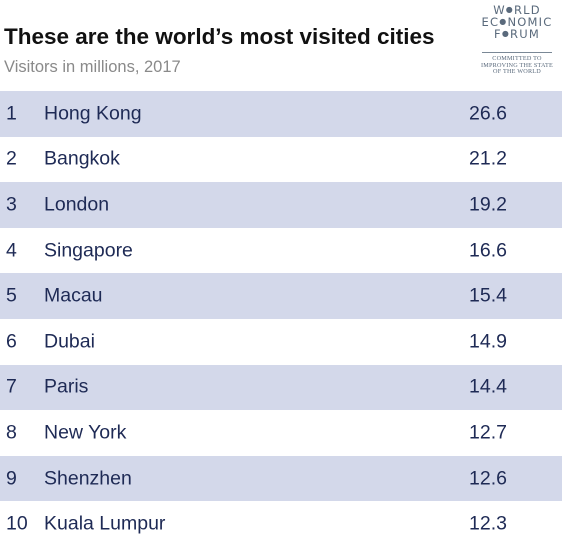 This screenshot has height=547, width=562. I want to click on logo-divider, so click(517, 52).